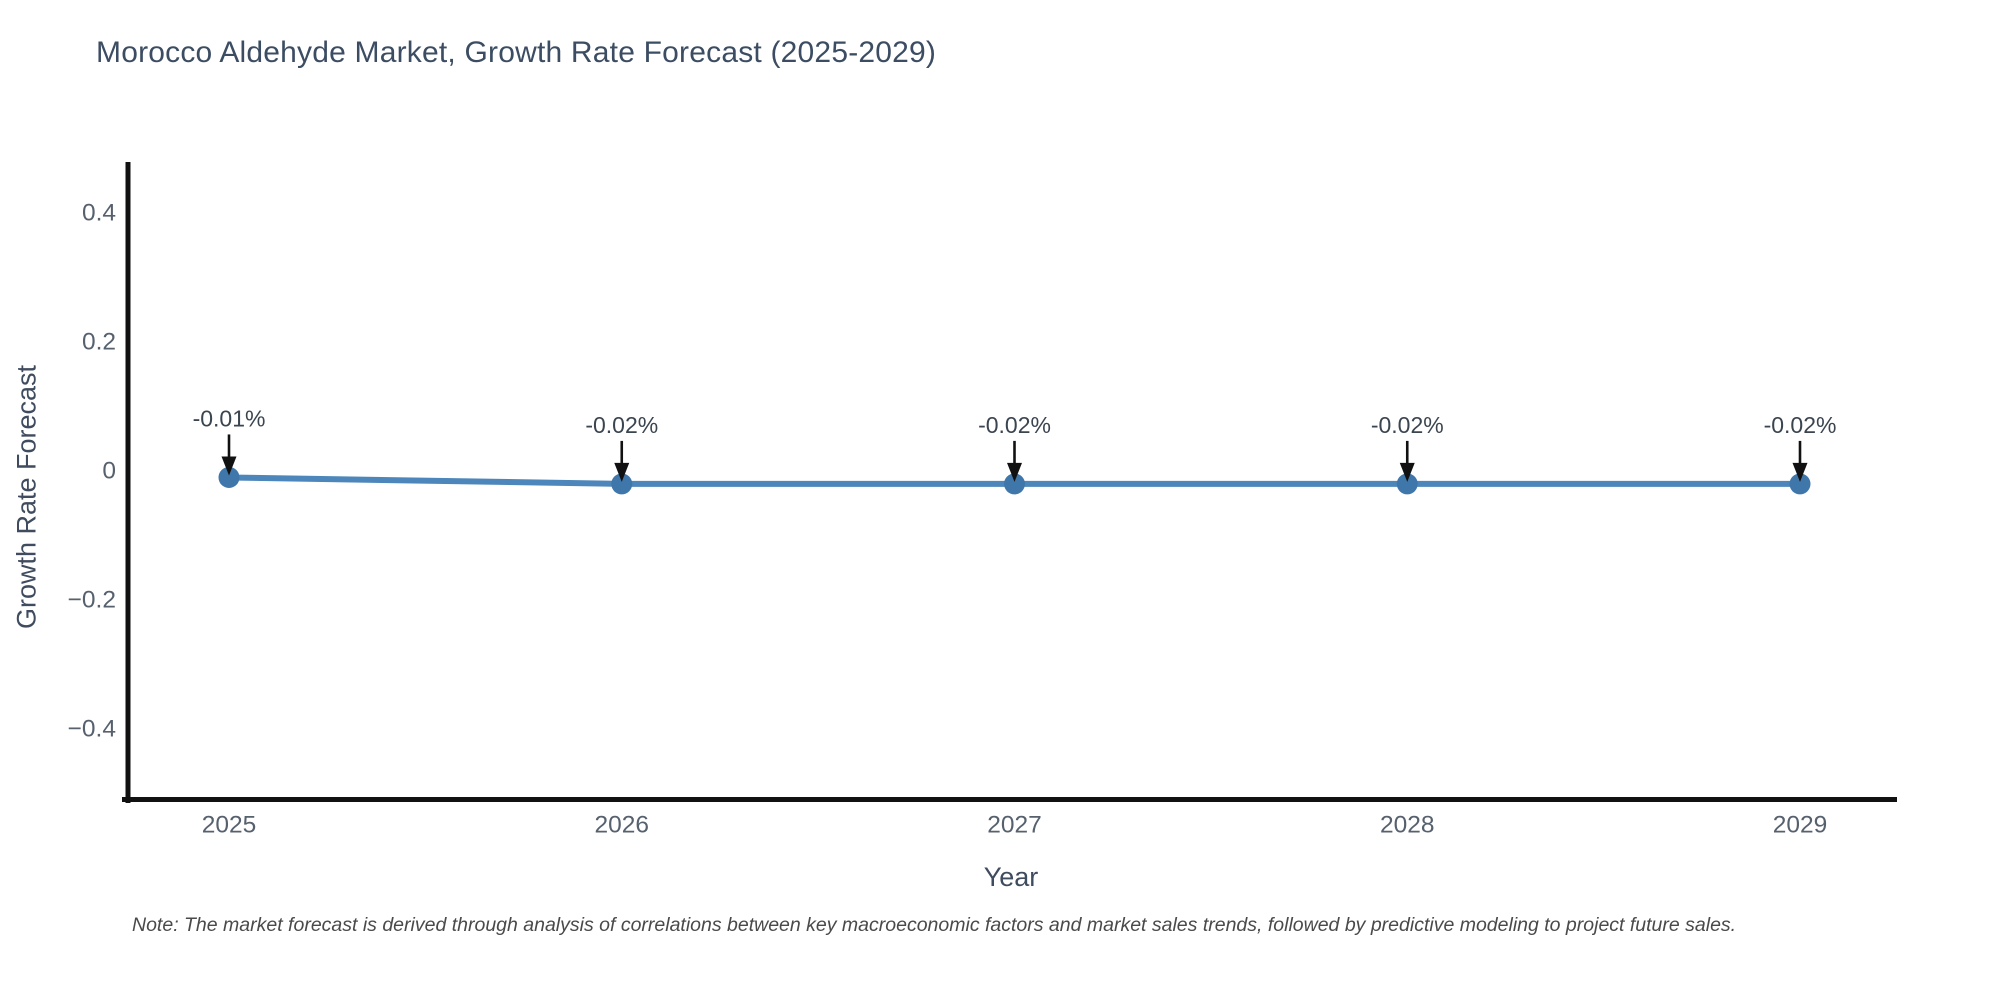 The height and width of the screenshot is (1000, 2000). I want to click on point-label: -0.01%, so click(229, 418).